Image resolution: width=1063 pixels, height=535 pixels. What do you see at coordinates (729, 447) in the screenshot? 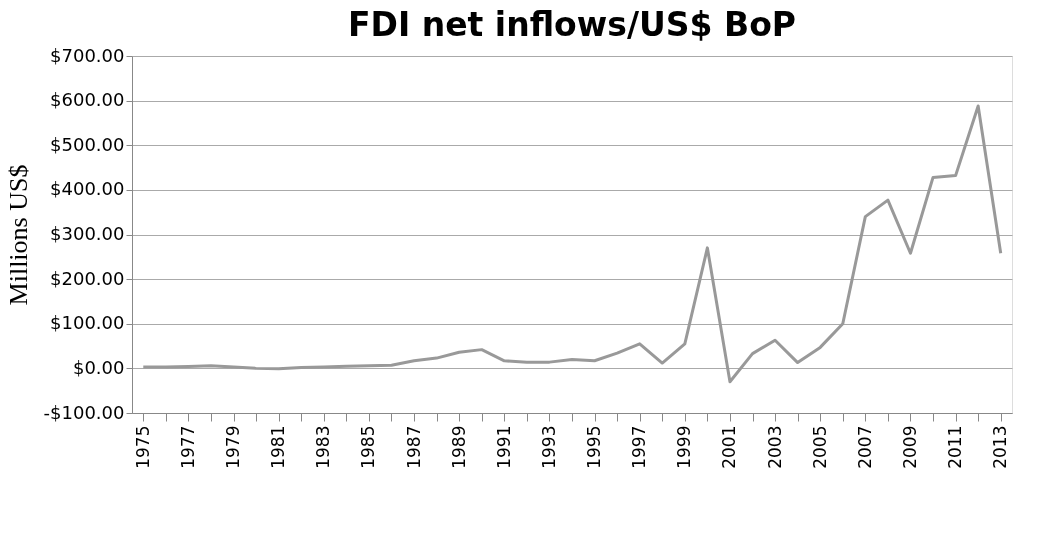
I see `x-tick-label: 2001` at bounding box center [729, 447].